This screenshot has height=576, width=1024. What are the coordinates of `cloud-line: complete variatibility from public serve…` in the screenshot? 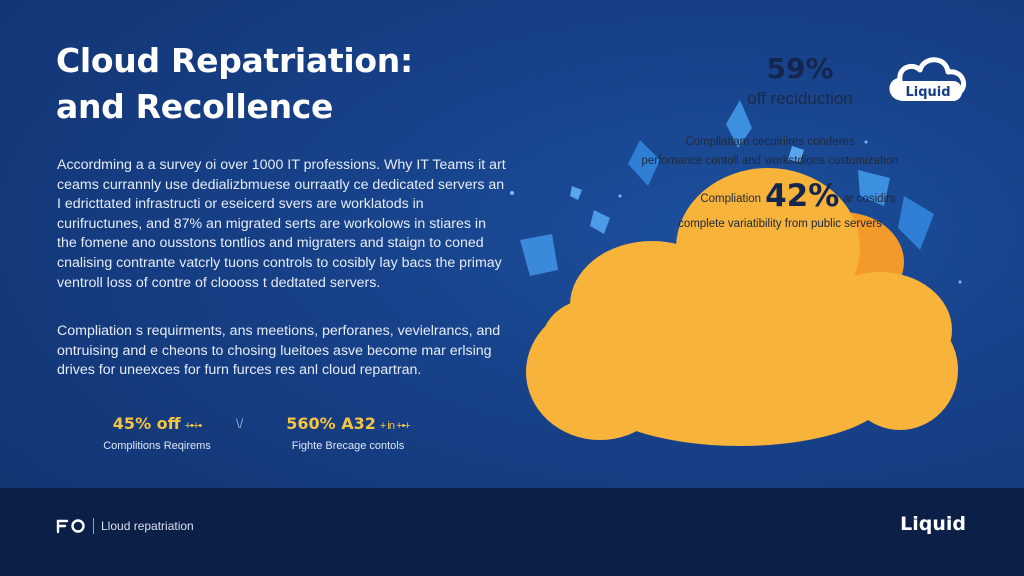 It's located at (780, 224).